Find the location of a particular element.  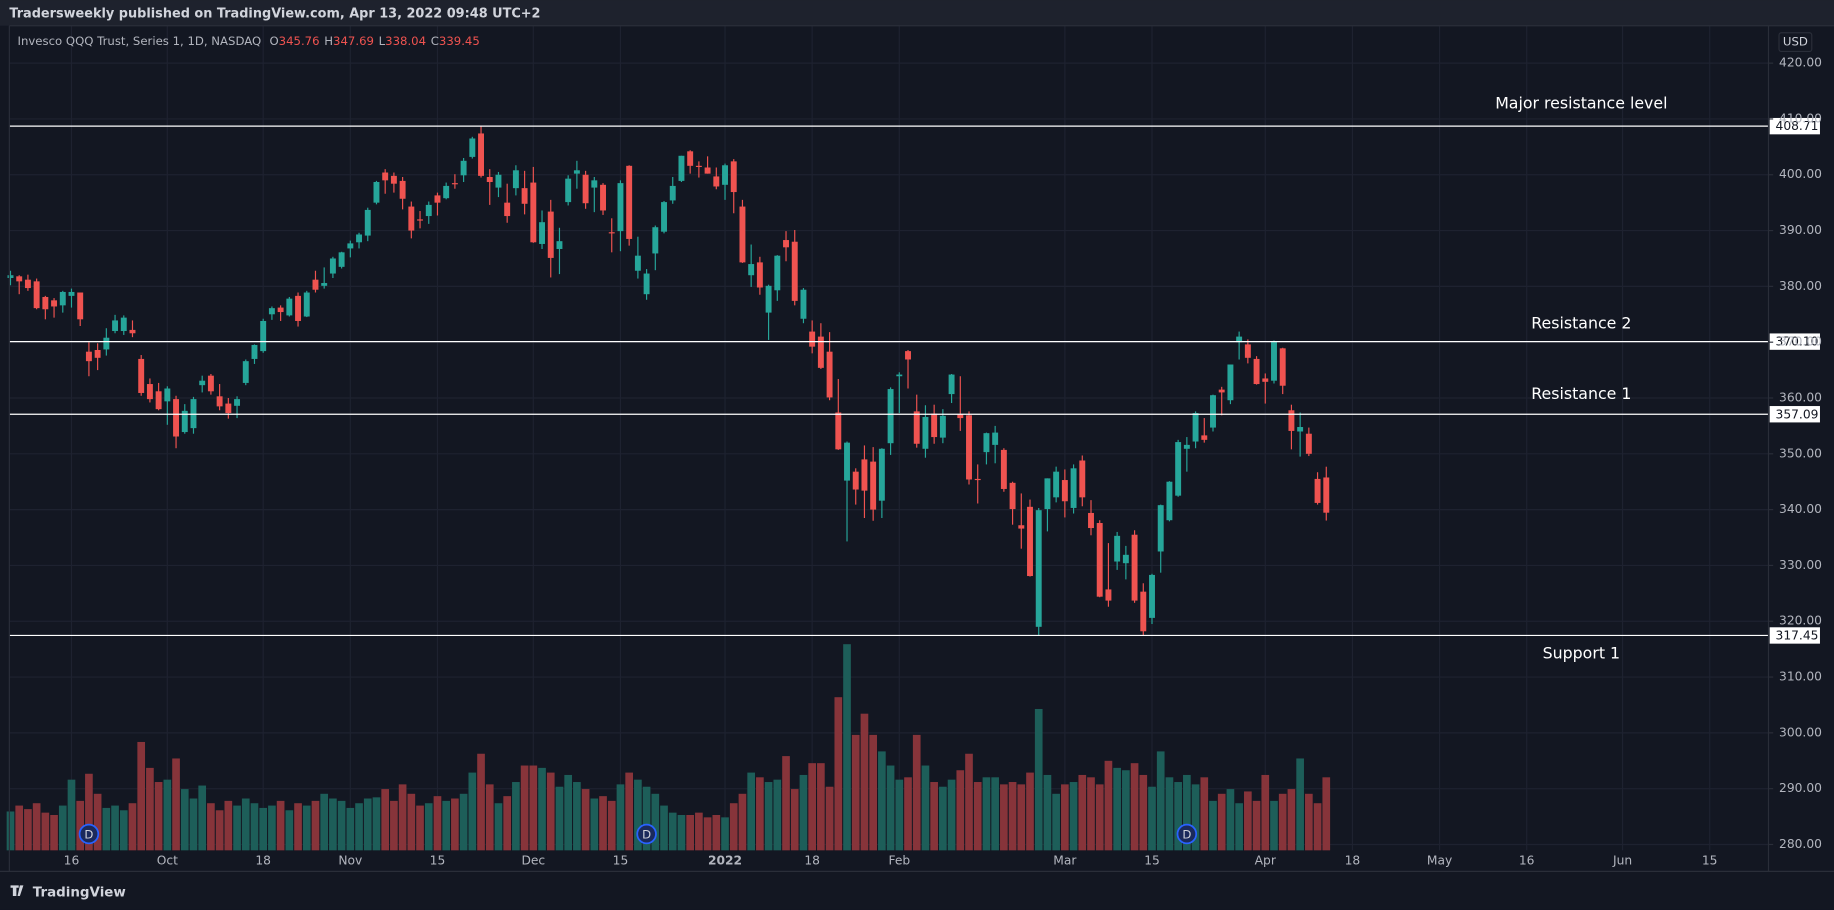

y-tick-label: 280.00 is located at coordinates (1800, 844).